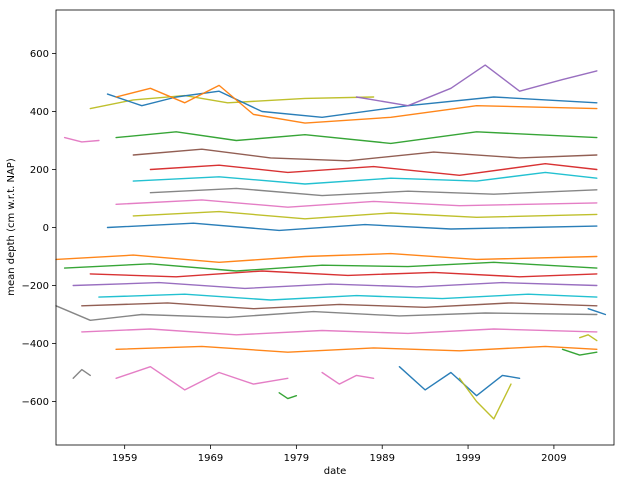 The width and height of the screenshot is (624, 483). I want to click on y-tick-label-4: 200, so click(39, 170).